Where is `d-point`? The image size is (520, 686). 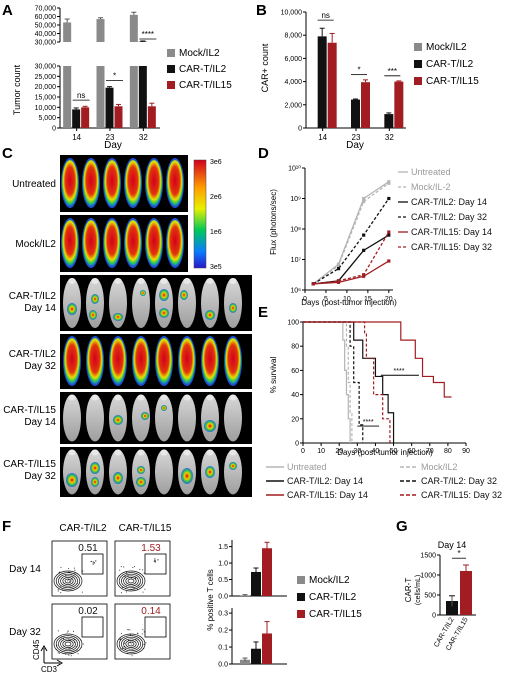
d-point is located at coordinates (363, 250).